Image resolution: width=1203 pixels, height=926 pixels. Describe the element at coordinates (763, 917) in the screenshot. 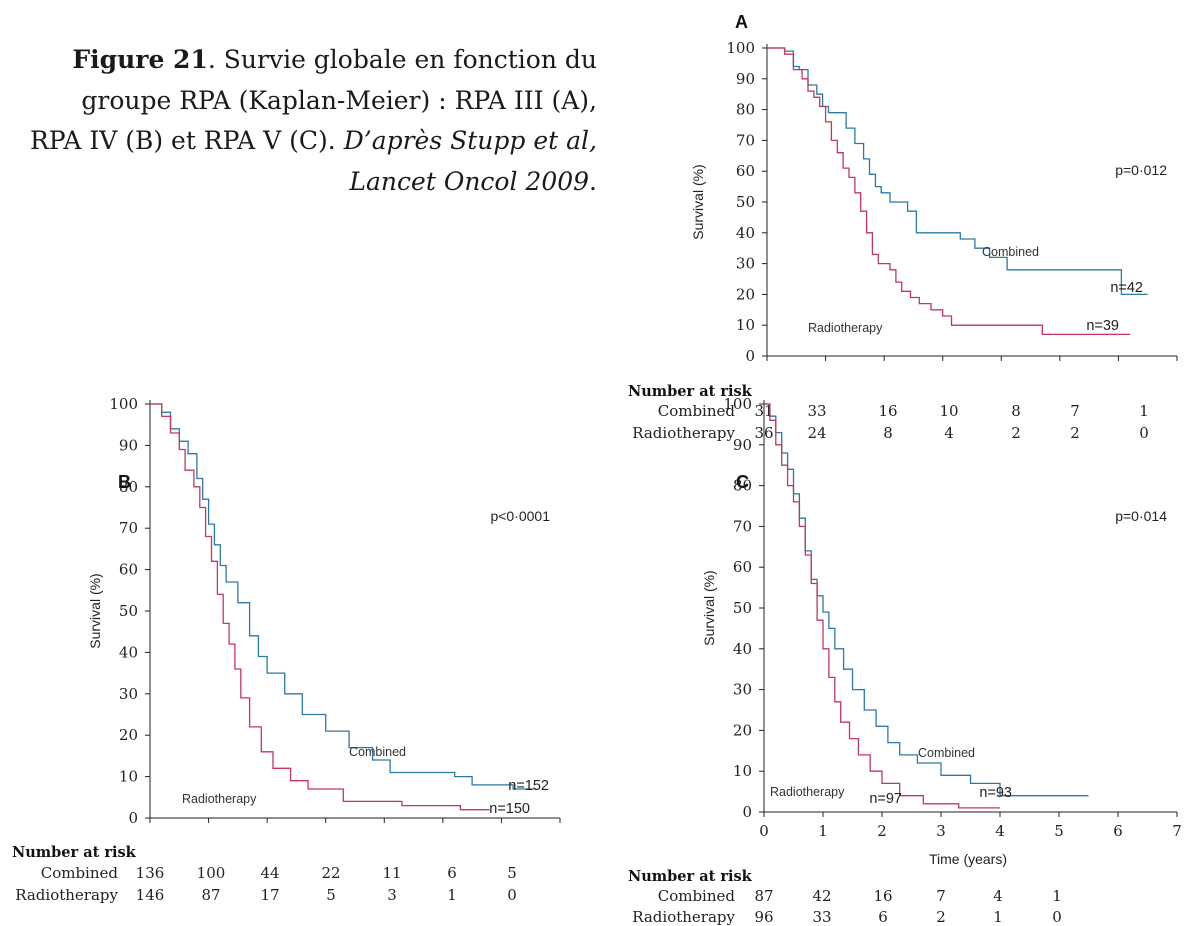

I see `risk-value-radiotherapy: 96` at that location.